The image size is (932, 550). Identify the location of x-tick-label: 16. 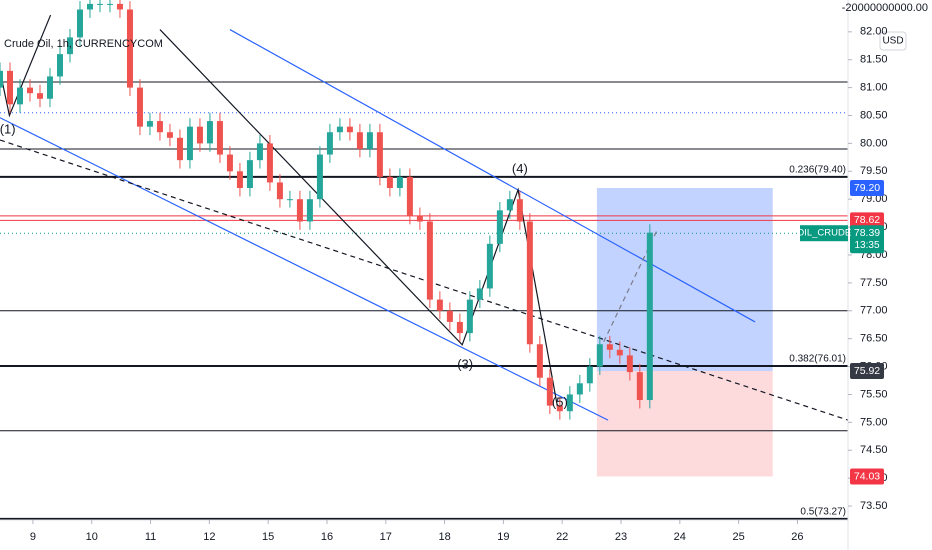
(327, 537).